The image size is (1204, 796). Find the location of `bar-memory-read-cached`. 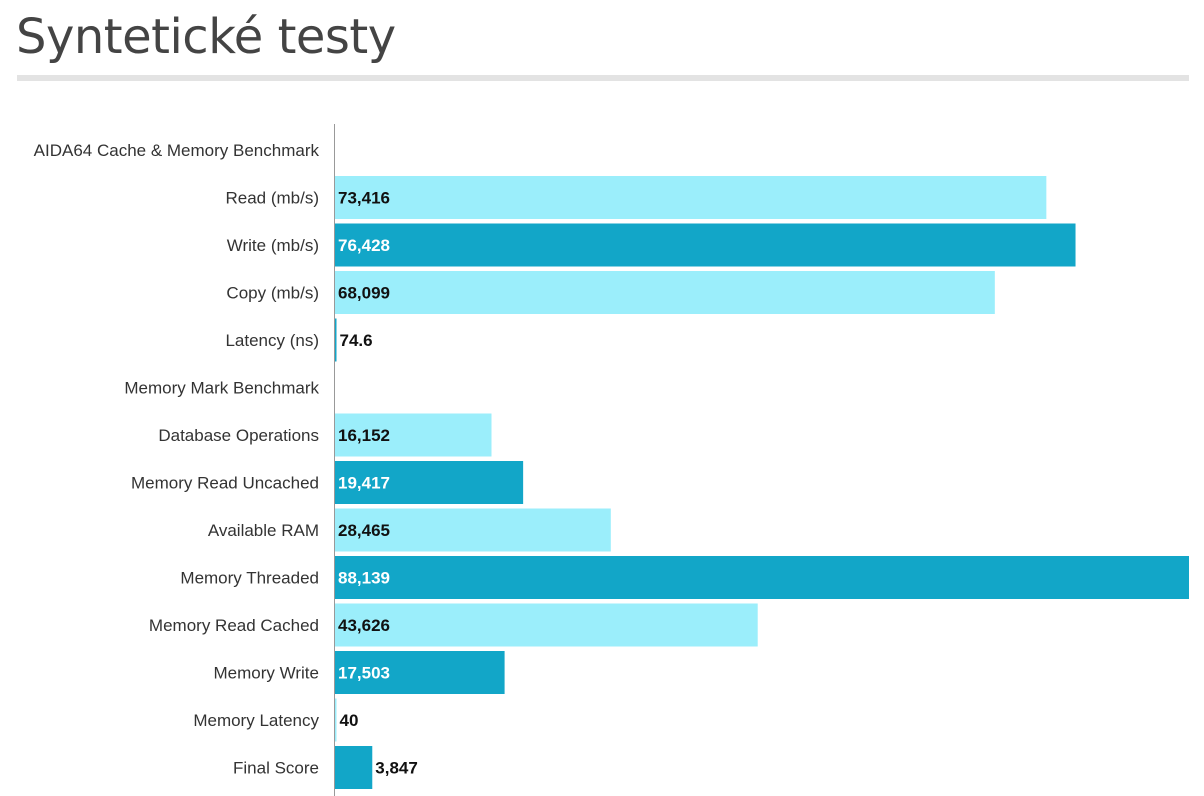

bar-memory-read-cached is located at coordinates (546, 625).